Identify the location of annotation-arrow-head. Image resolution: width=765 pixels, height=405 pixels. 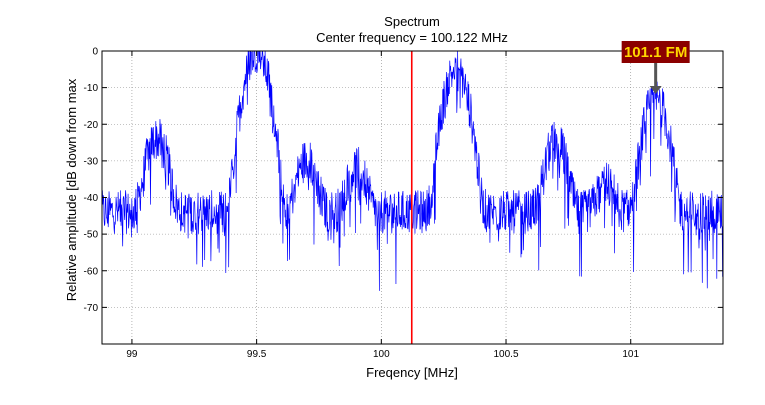
(655, 89).